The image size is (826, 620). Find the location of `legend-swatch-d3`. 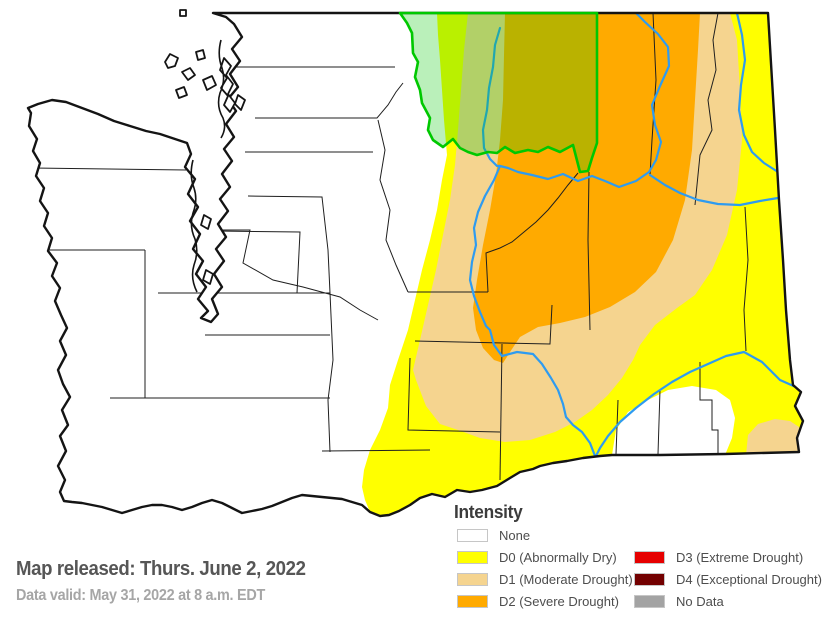

legend-swatch-d3 is located at coordinates (649, 557).